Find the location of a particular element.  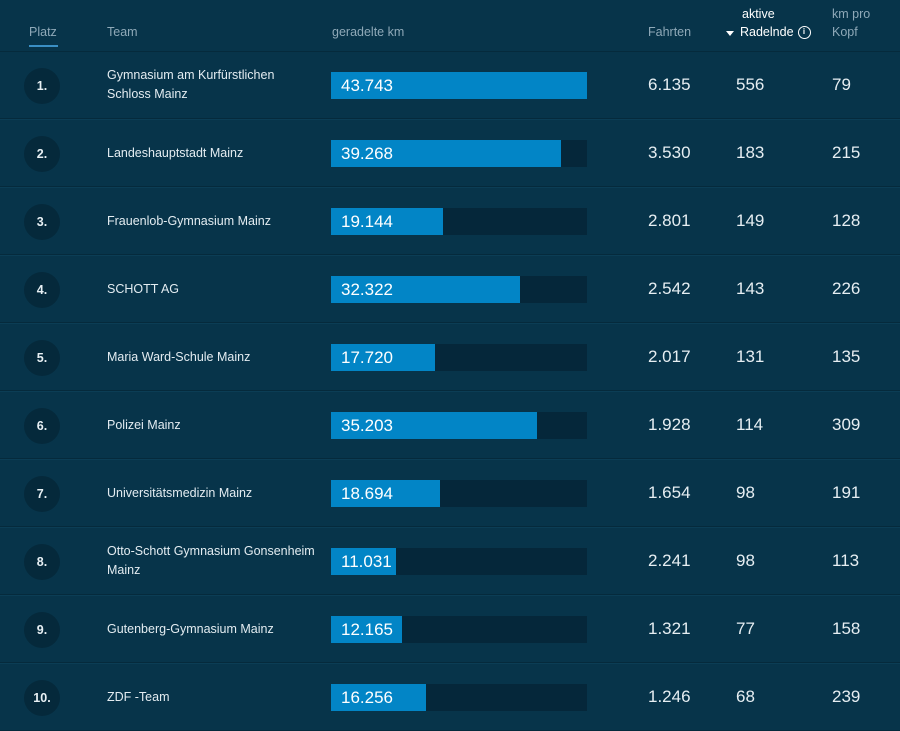

km-value: 16.256 is located at coordinates (367, 697).